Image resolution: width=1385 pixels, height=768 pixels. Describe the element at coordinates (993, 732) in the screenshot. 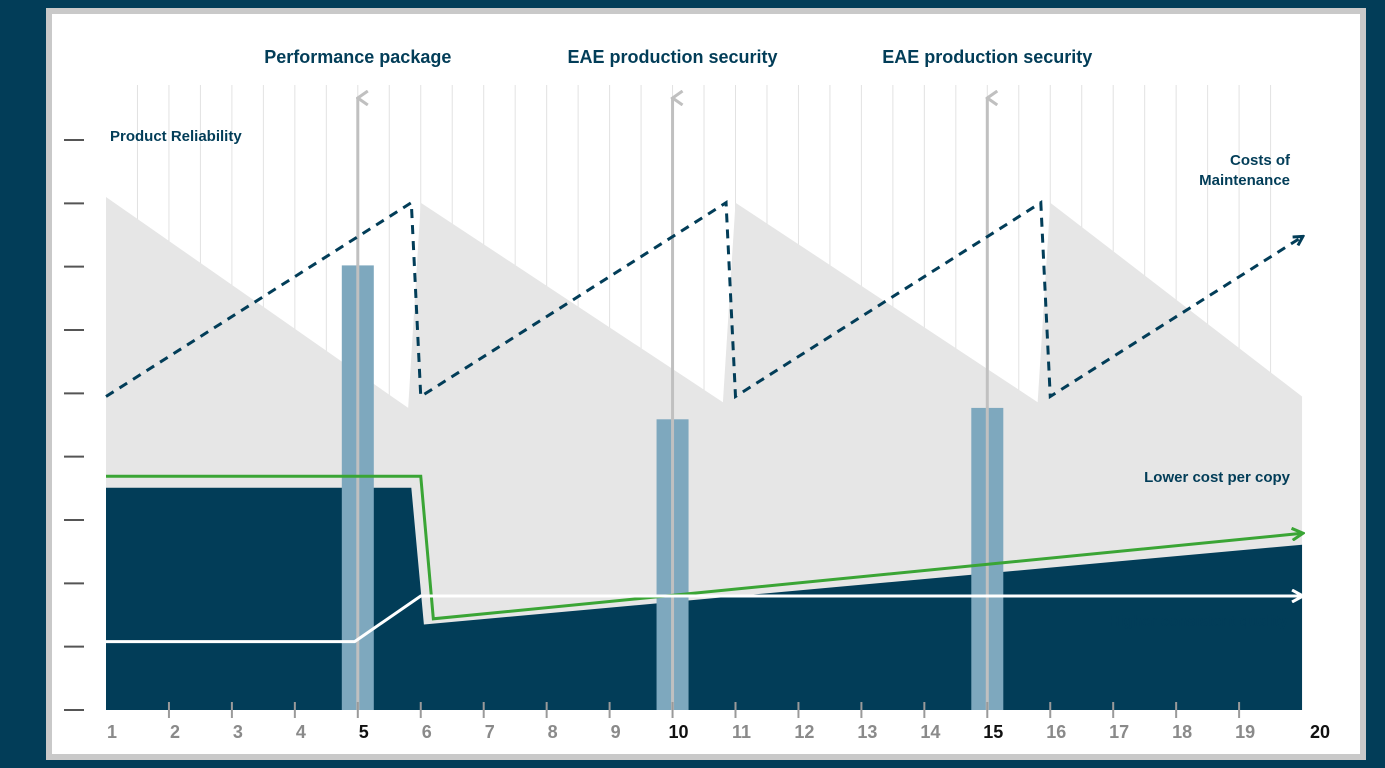

I see `x-tick-label: 15` at that location.